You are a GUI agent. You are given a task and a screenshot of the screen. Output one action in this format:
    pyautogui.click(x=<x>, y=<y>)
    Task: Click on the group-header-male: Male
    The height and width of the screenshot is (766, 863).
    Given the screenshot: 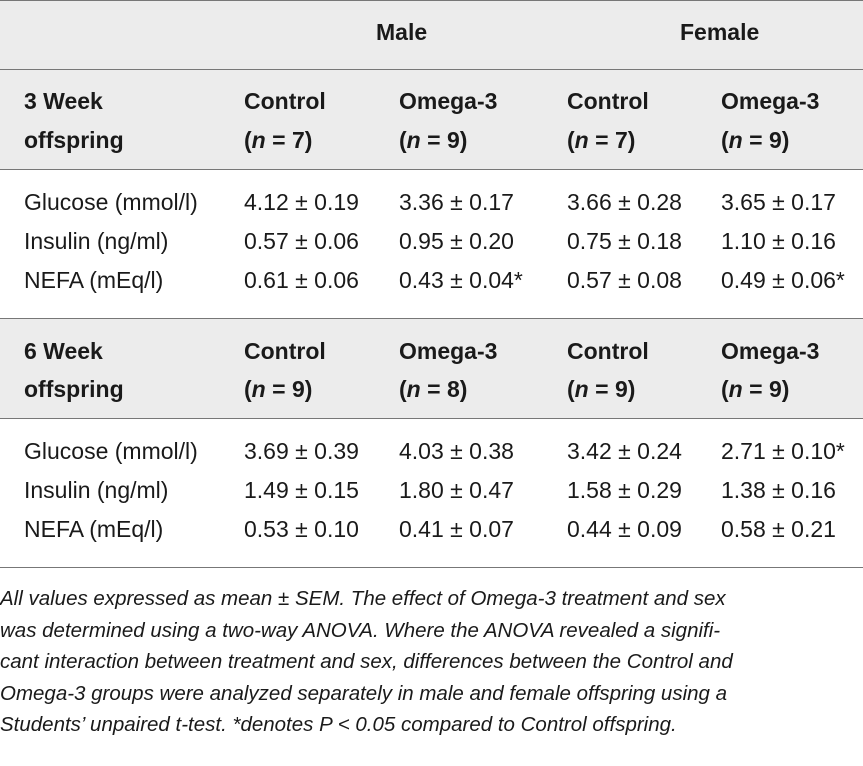 What is the action you would take?
    pyautogui.click(x=402, y=32)
    